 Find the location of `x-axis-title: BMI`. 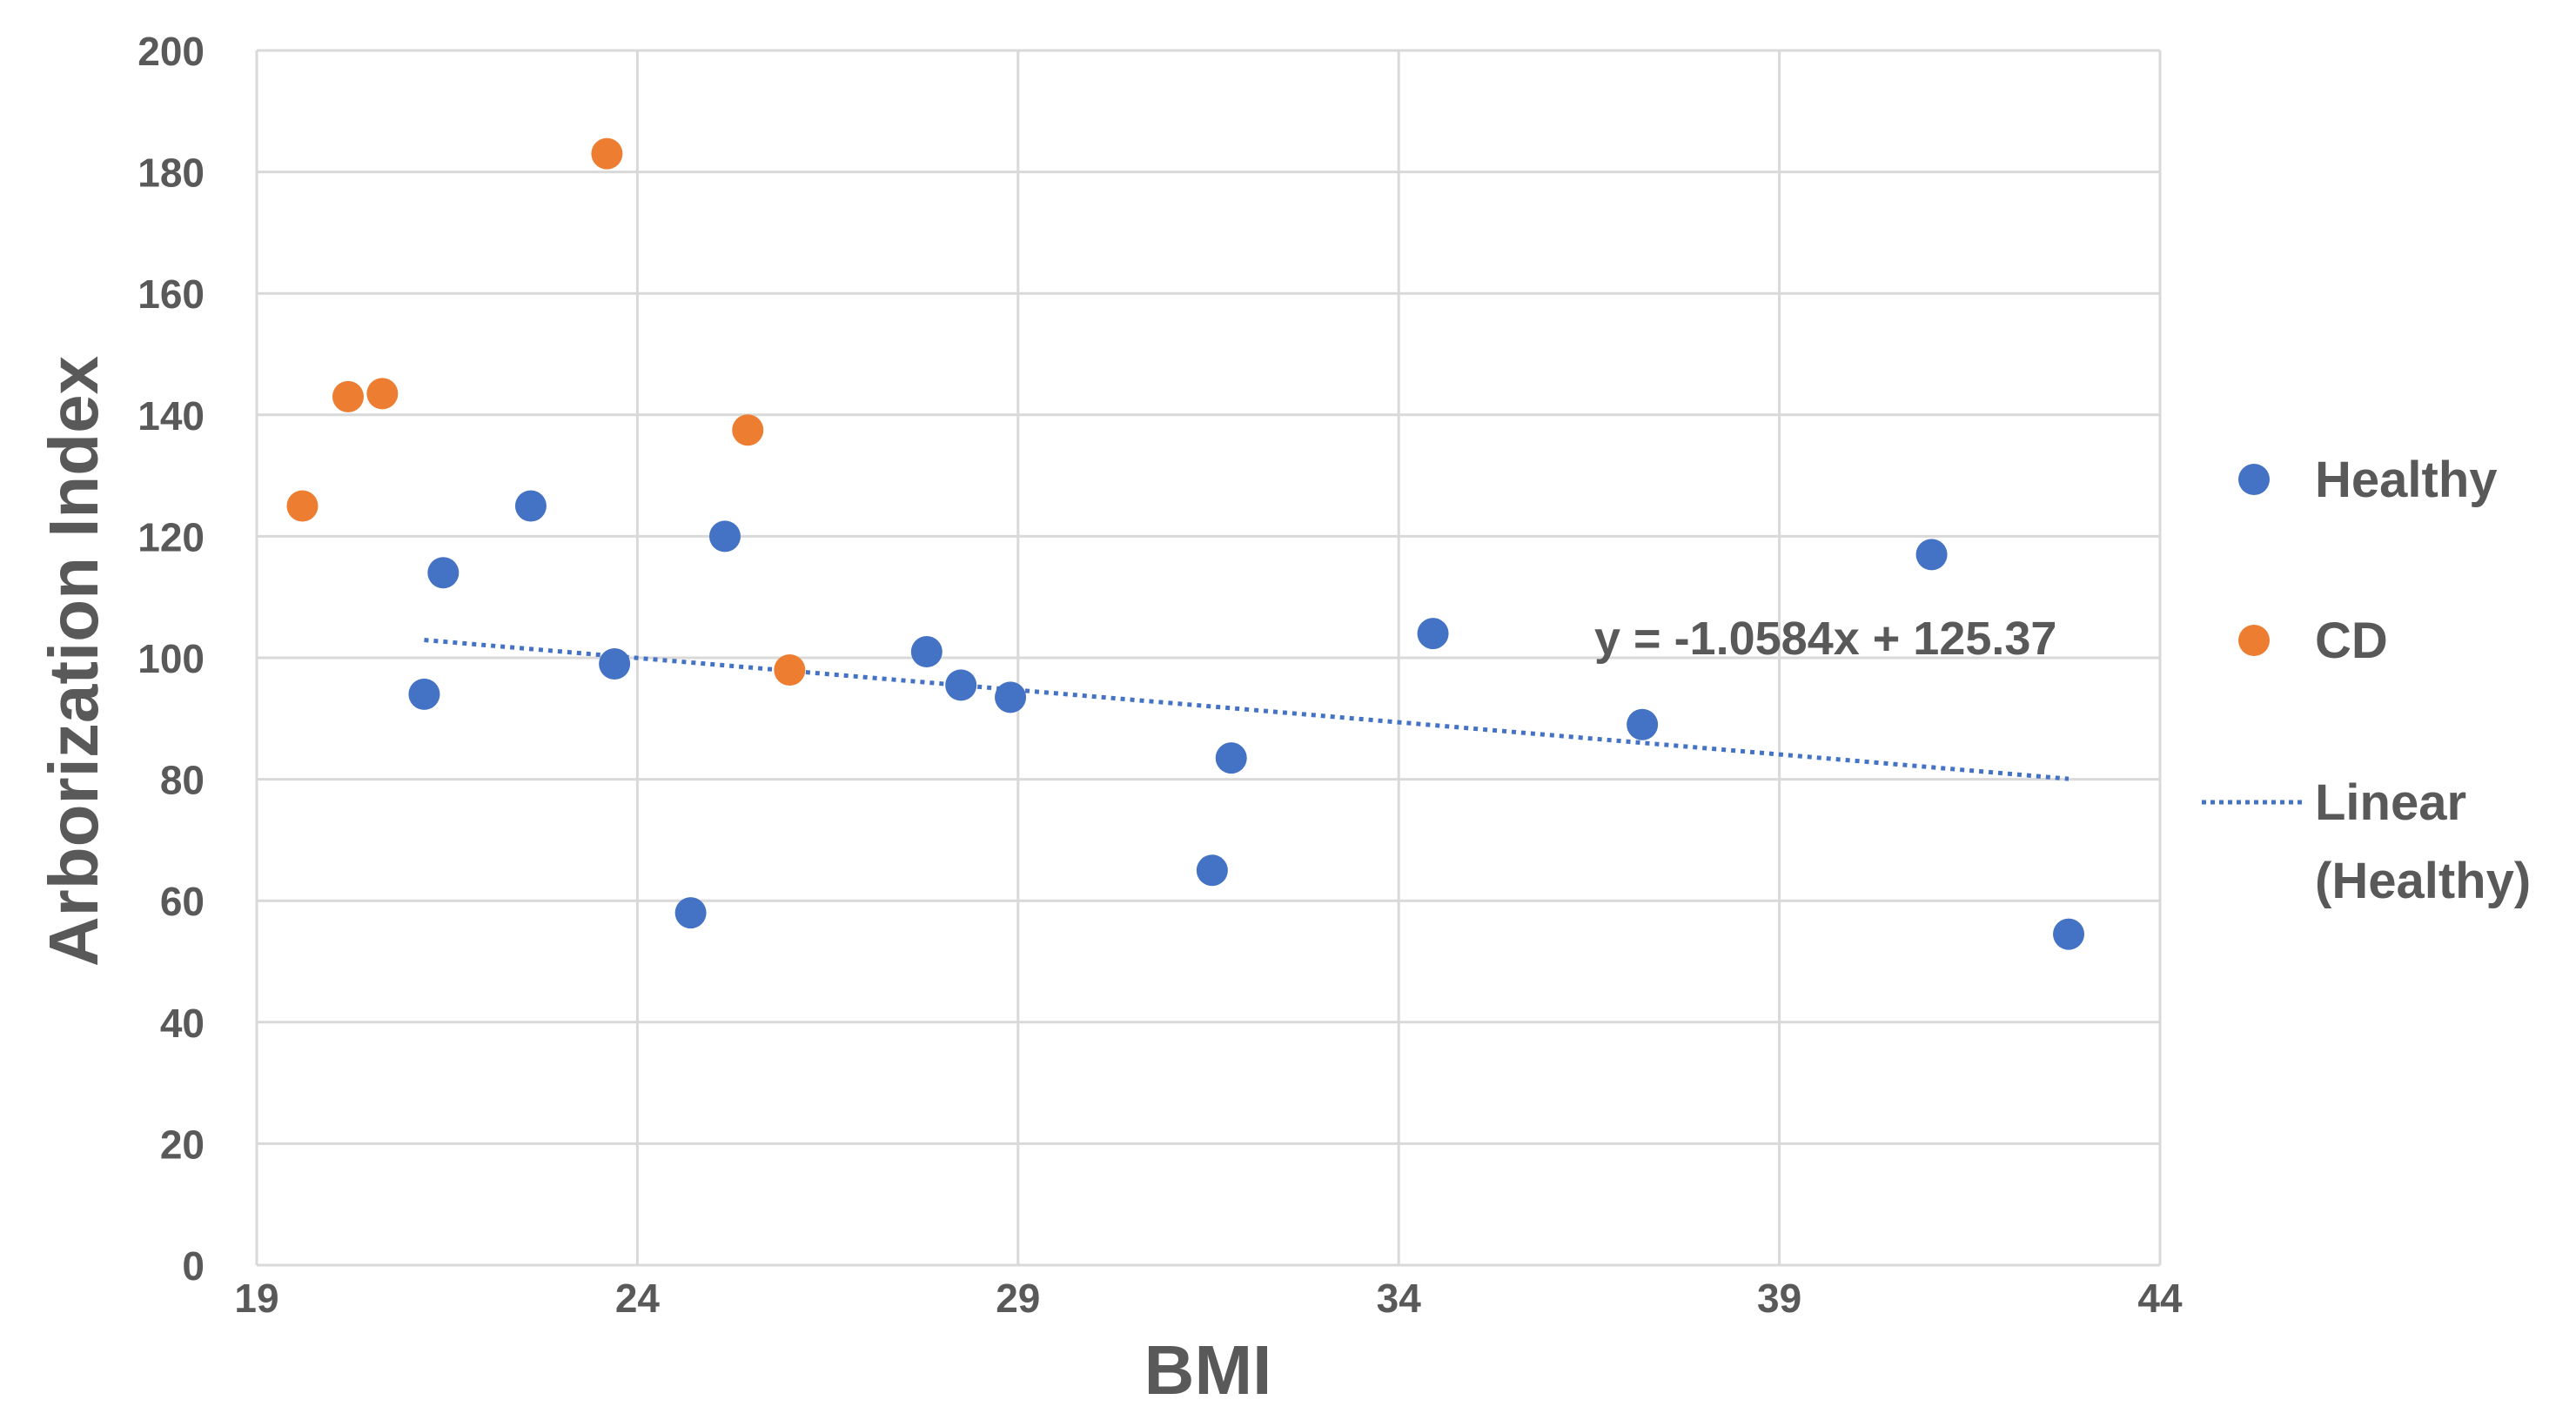

x-axis-title: BMI is located at coordinates (1208, 1370).